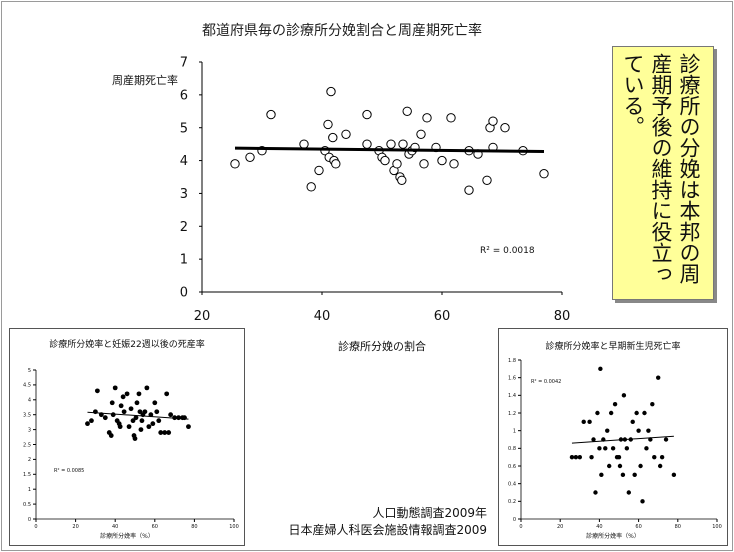  I want to click on trend-line, so click(389, 150).